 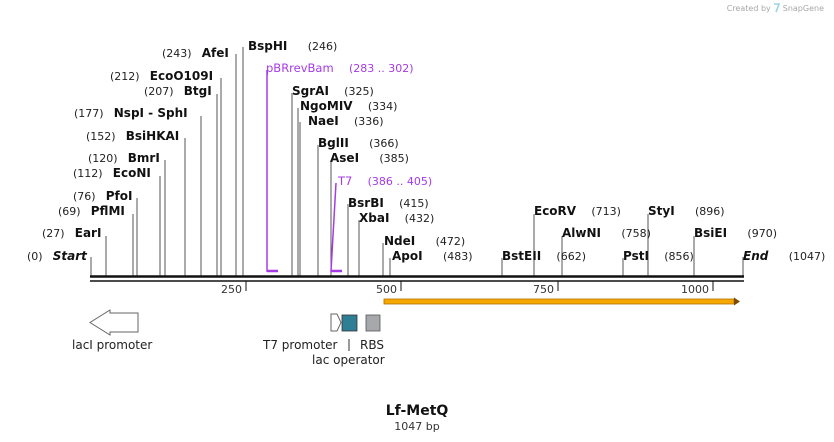 What do you see at coordinates (348, 360) in the screenshot?
I see `lac-operator-label: lac operator` at bounding box center [348, 360].